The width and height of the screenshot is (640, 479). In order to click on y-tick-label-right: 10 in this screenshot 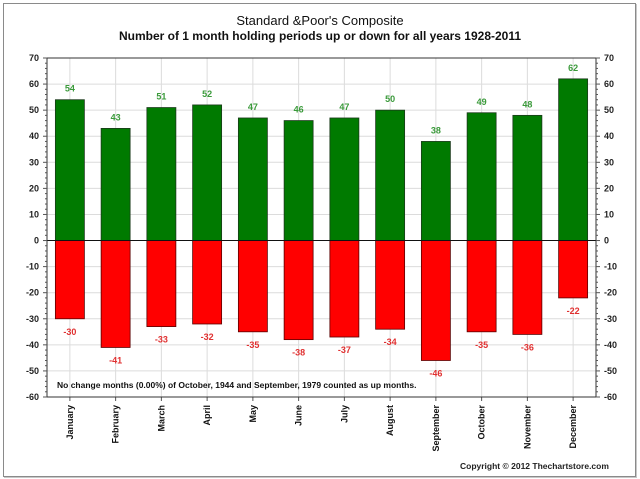, I will do `click(609, 214)`.